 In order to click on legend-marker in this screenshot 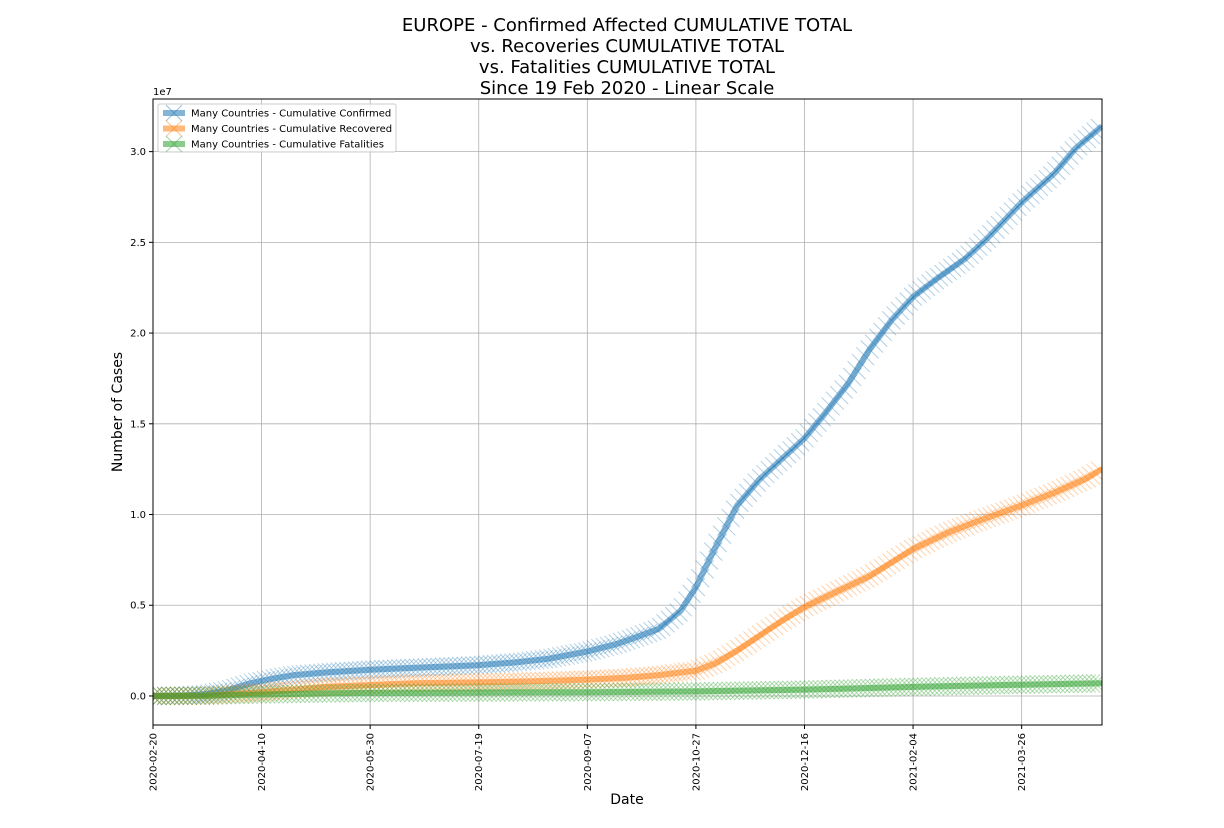, I will do `click(174, 144)`.